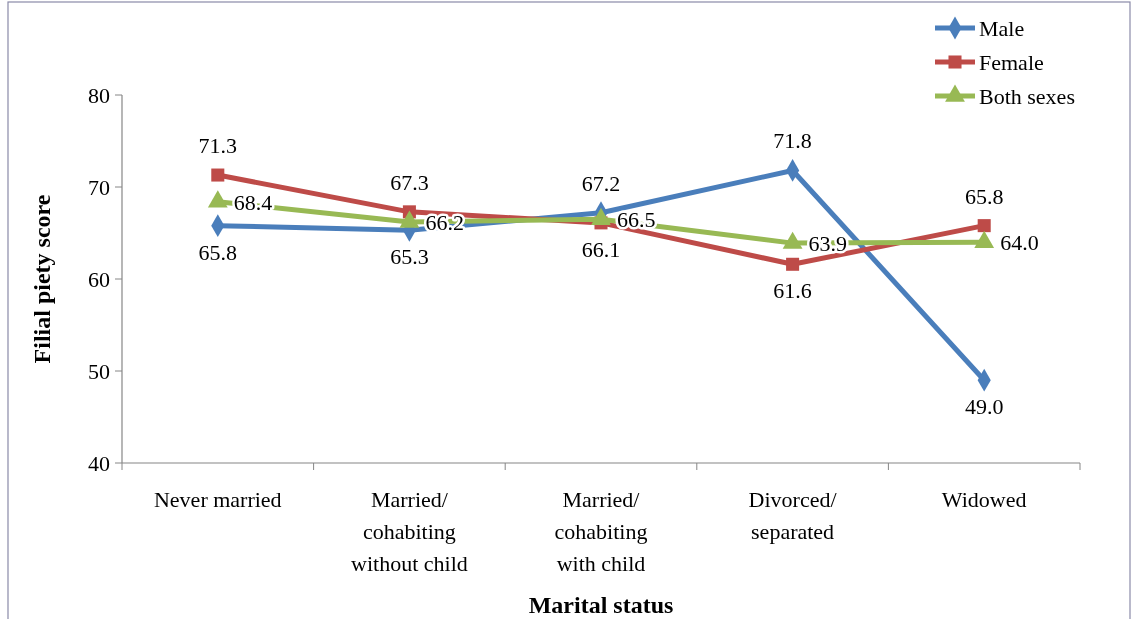 This screenshot has height=619, width=1136. Describe the element at coordinates (1019, 243) in the screenshot. I see `data-label: 64.0` at that location.